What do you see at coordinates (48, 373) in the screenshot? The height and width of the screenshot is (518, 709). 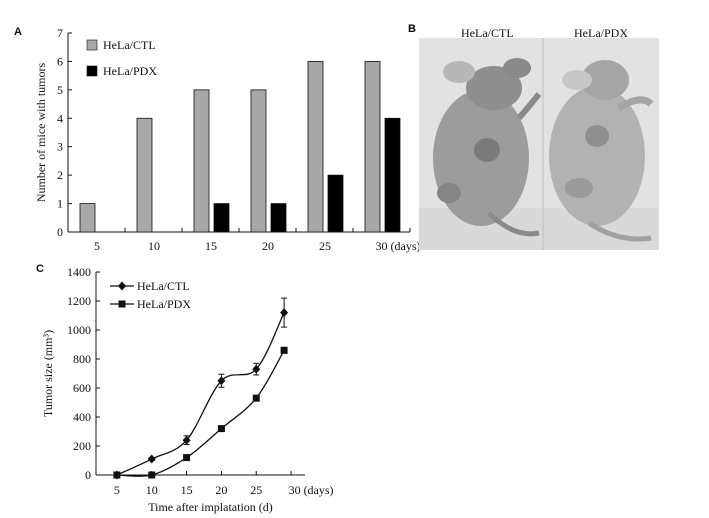 I see `y-axis-label: Tumor size (mm³)` at bounding box center [48, 373].